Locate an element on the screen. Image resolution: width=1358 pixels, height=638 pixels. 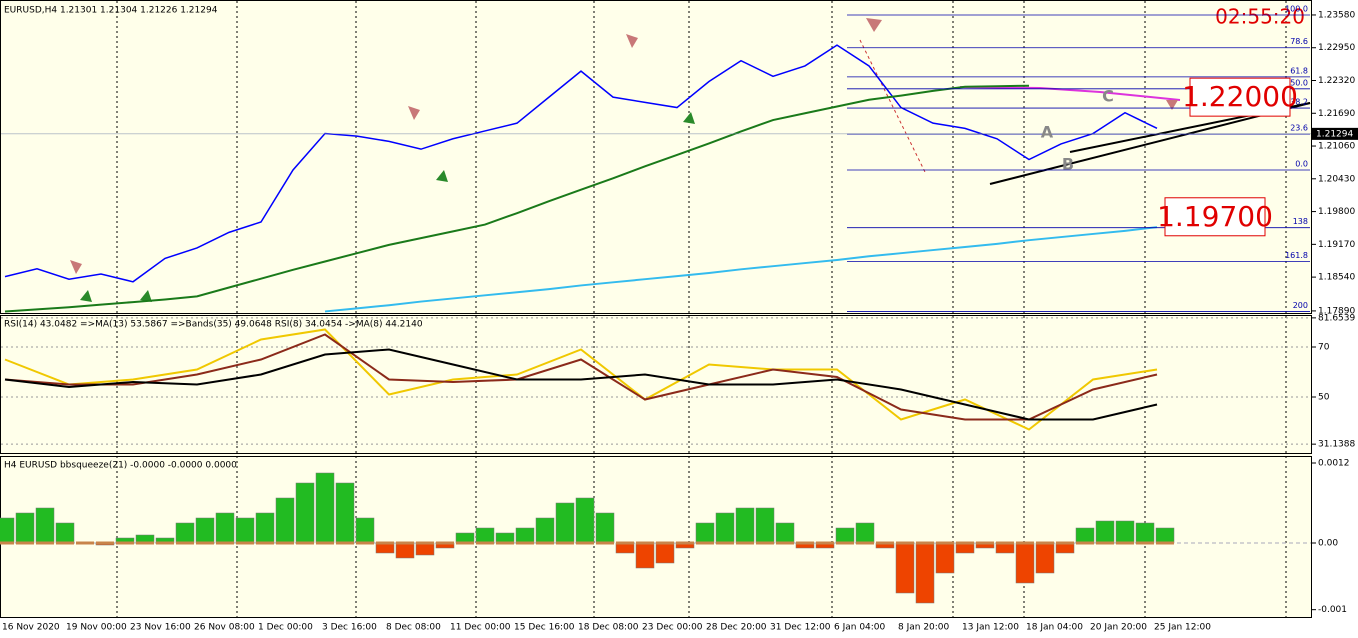
fib-label: 0.0 is located at coordinates (1301, 163).